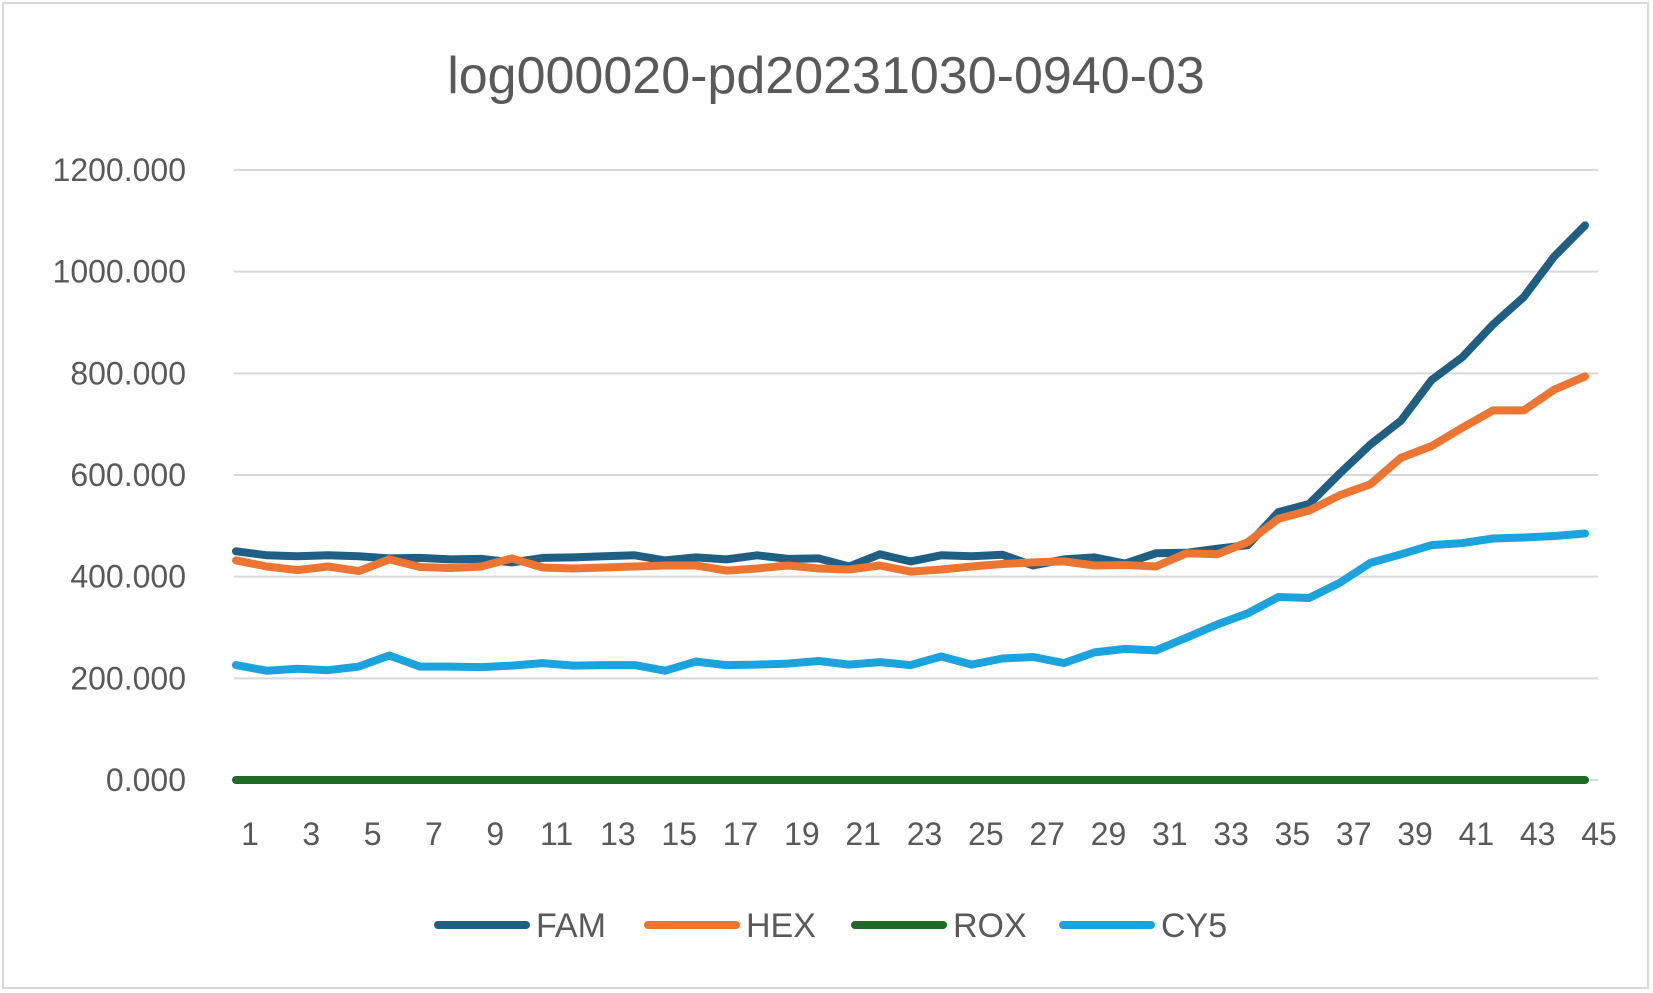 The width and height of the screenshot is (1653, 993). Describe the element at coordinates (1143, 926) in the screenshot. I see `legend-item-cy5: CY5` at that location.